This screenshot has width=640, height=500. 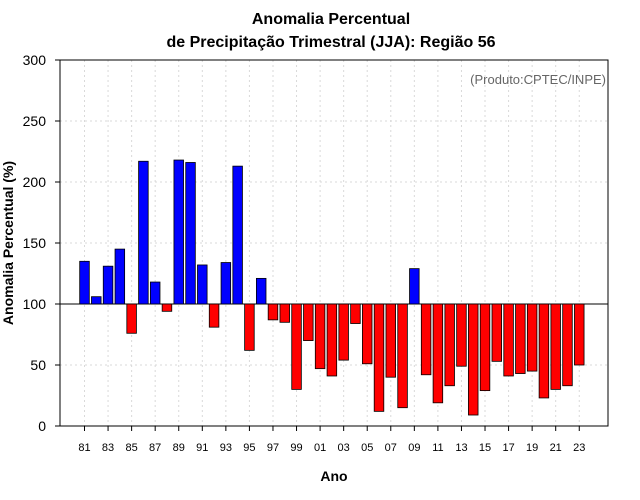 I want to click on x-tick-label: 05, so click(x=367, y=448).